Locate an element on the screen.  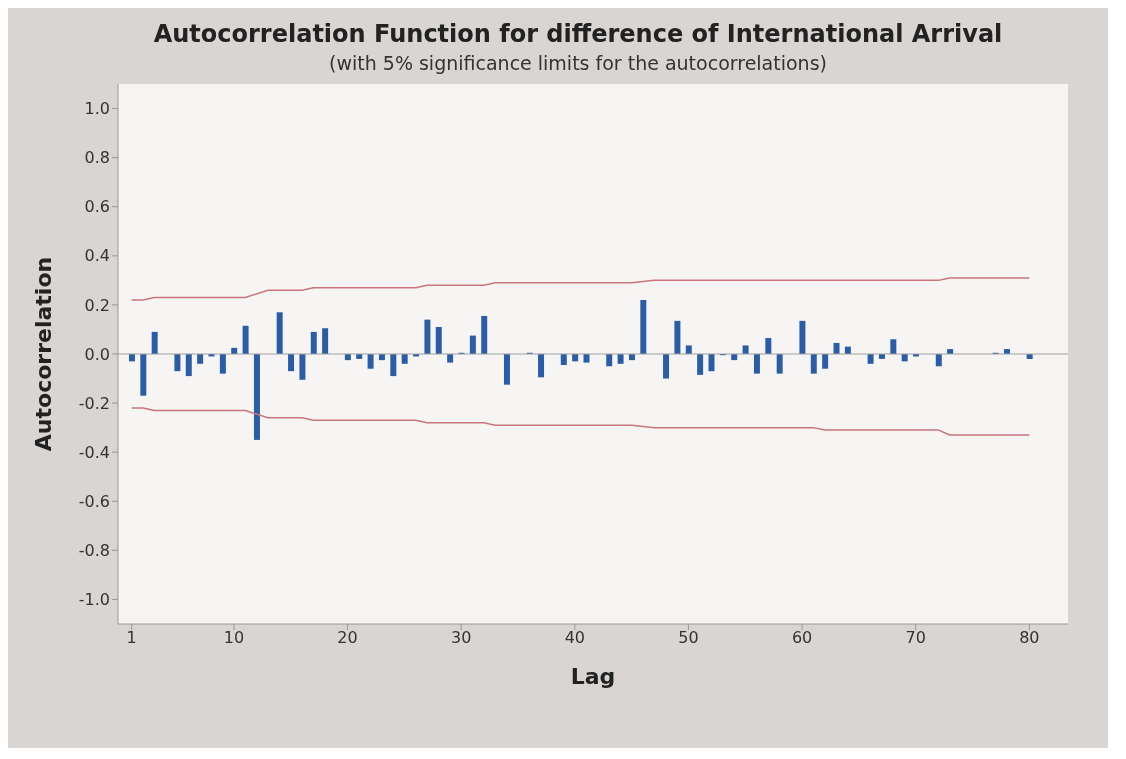
x-tick-label: 50 is located at coordinates (688, 638).